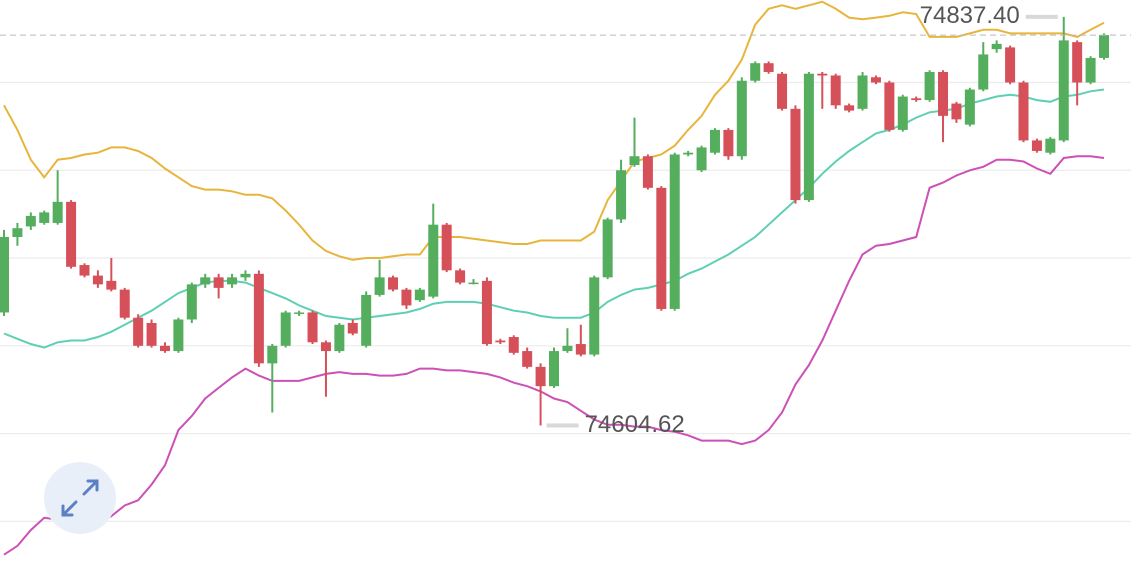 This screenshot has height=574, width=1131. I want to click on expand-button-bg, so click(80, 498).